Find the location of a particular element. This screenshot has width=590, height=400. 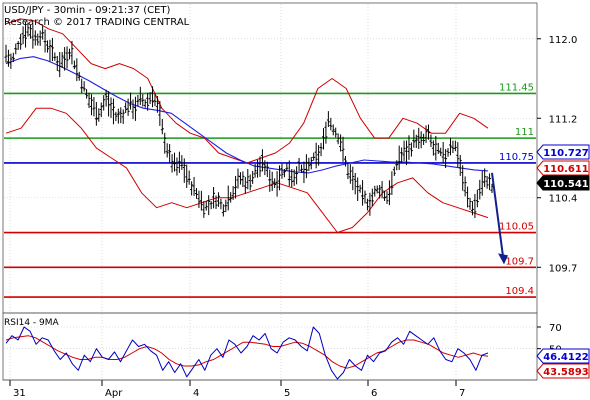

rsi-line is located at coordinates (247, 353).